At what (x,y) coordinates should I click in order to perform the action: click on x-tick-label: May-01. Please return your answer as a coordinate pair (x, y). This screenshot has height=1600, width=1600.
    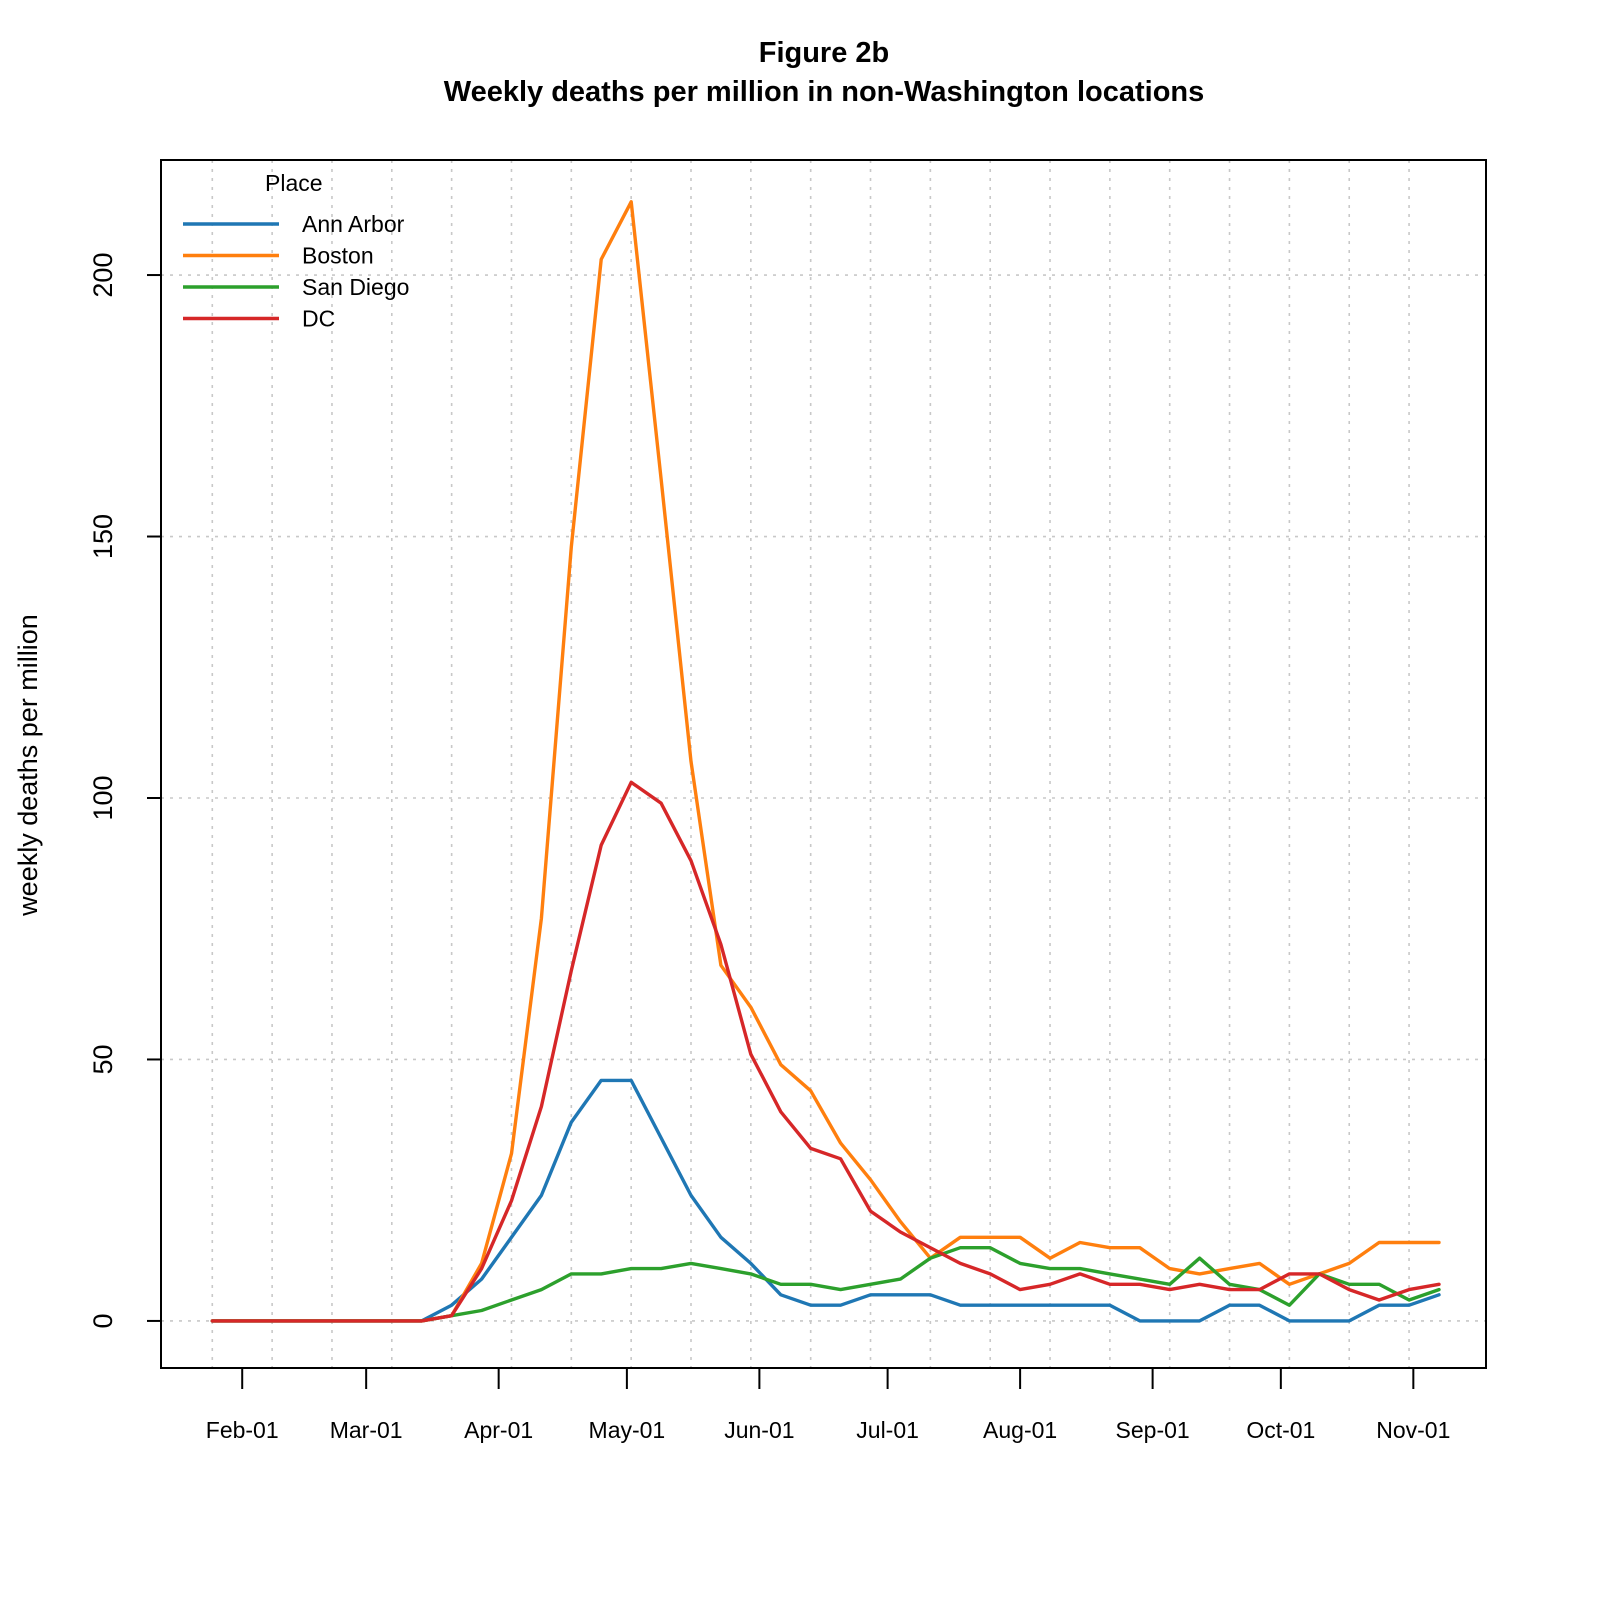
    Looking at the image, I should click on (627, 1430).